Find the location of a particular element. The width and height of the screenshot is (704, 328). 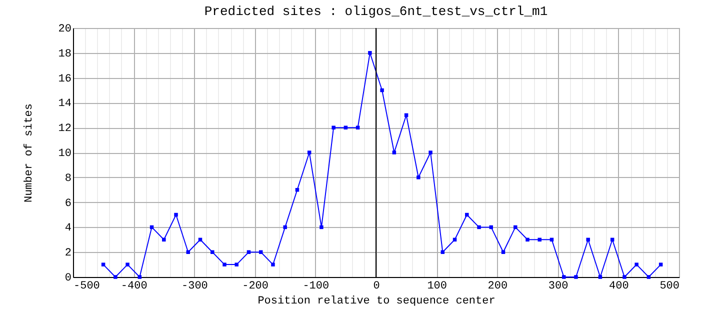

y-tick-label: 16 is located at coordinates (65, 79).